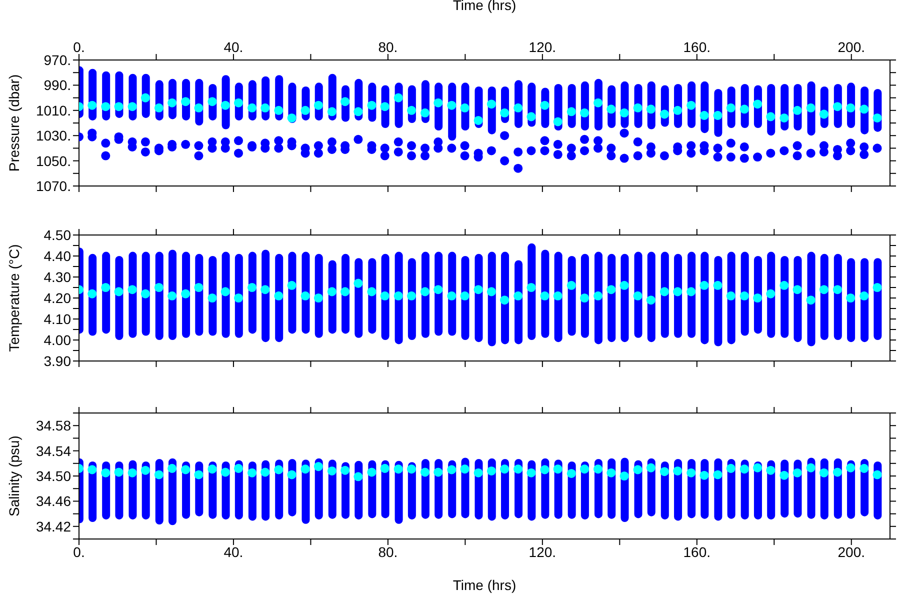  Describe the element at coordinates (79, 552) in the screenshot. I see `x-tick-label: 0.` at that location.